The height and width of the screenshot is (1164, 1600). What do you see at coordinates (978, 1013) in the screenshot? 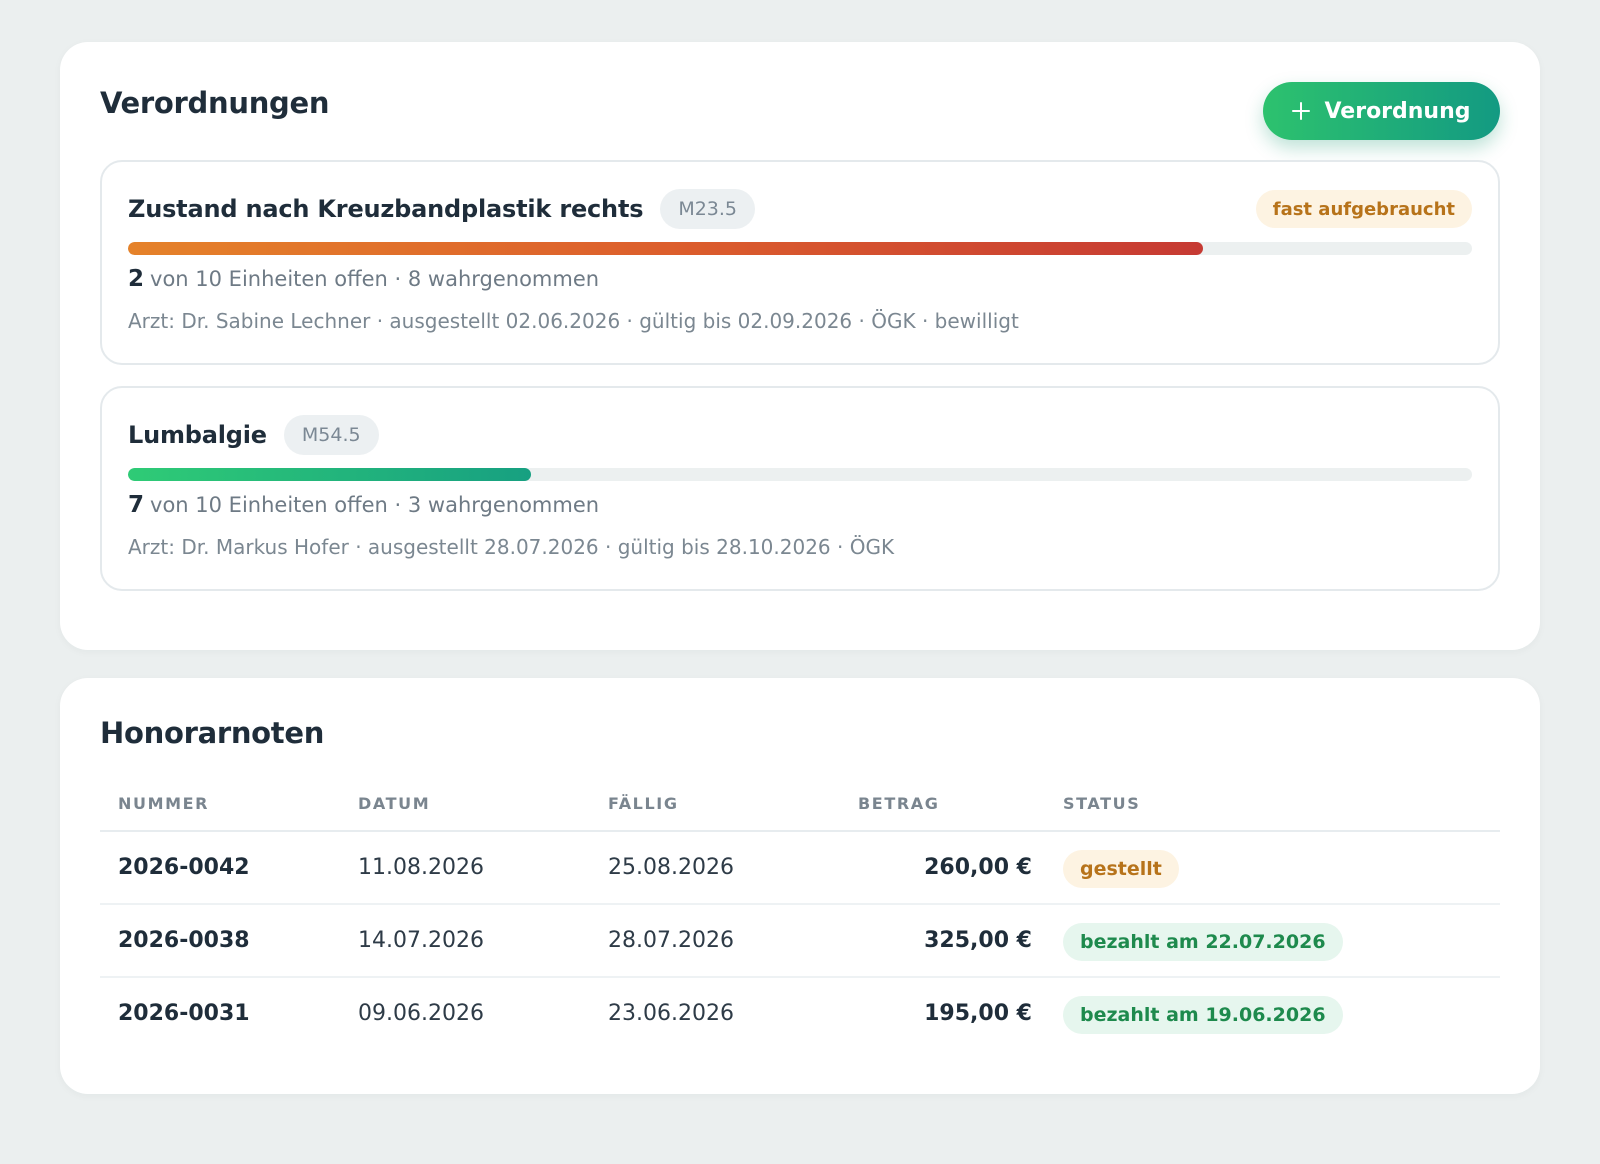
I see `invoice-amount: 195,00 €` at bounding box center [978, 1013].